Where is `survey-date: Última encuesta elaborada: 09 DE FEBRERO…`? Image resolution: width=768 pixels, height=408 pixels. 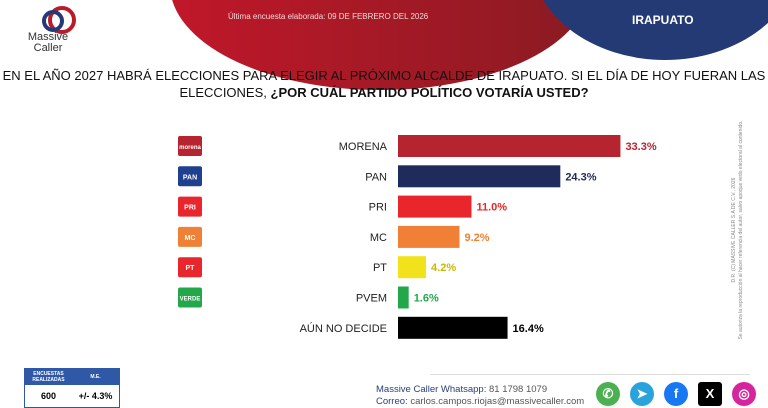
survey-date: Última encuesta elaborada: 09 DE FEBRERO… is located at coordinates (328, 16).